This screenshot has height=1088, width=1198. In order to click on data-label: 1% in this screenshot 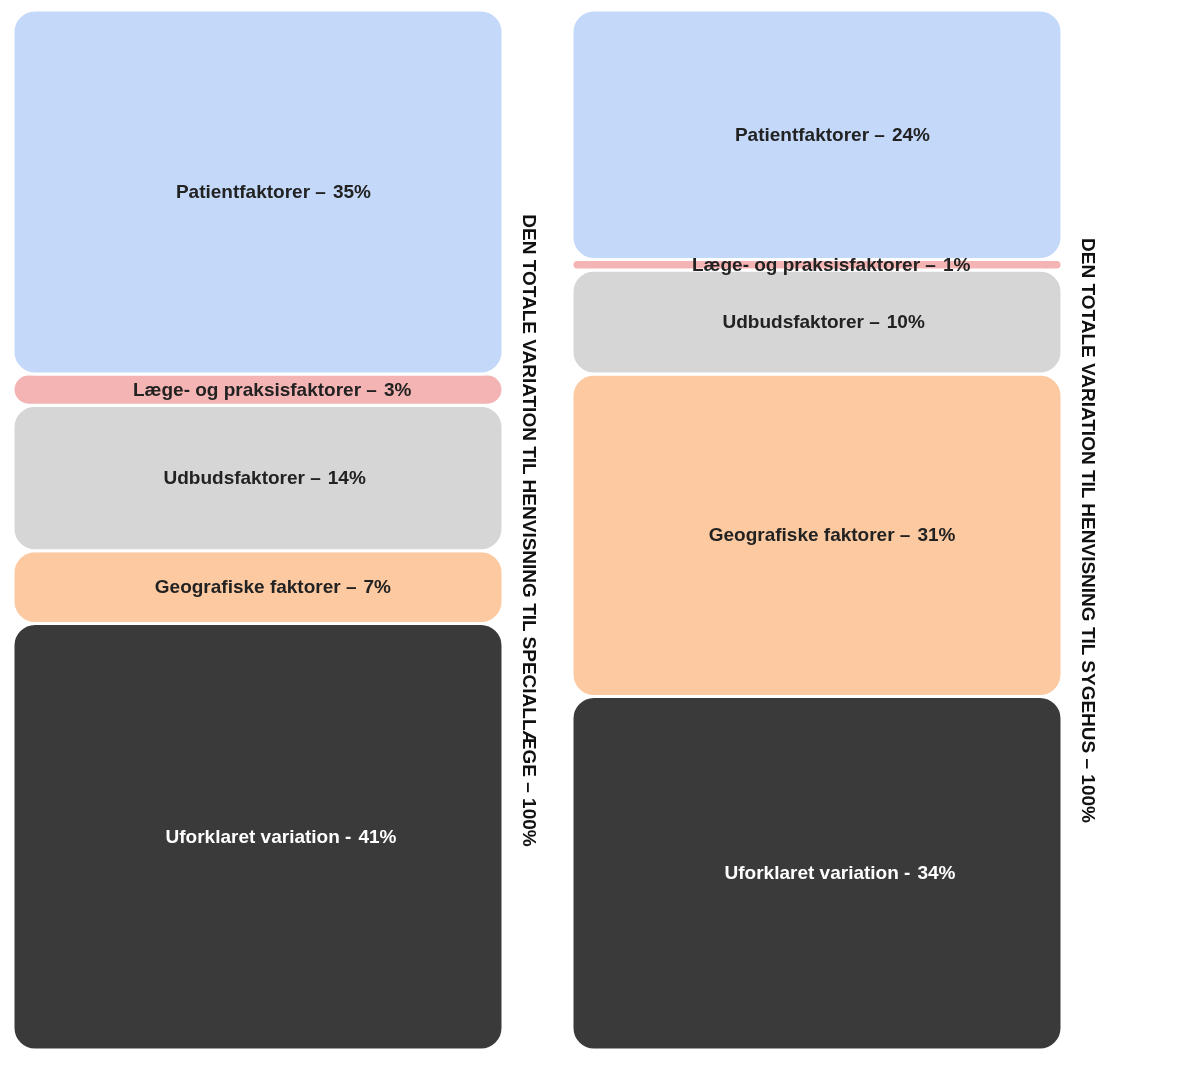, I will do `click(956, 264)`.